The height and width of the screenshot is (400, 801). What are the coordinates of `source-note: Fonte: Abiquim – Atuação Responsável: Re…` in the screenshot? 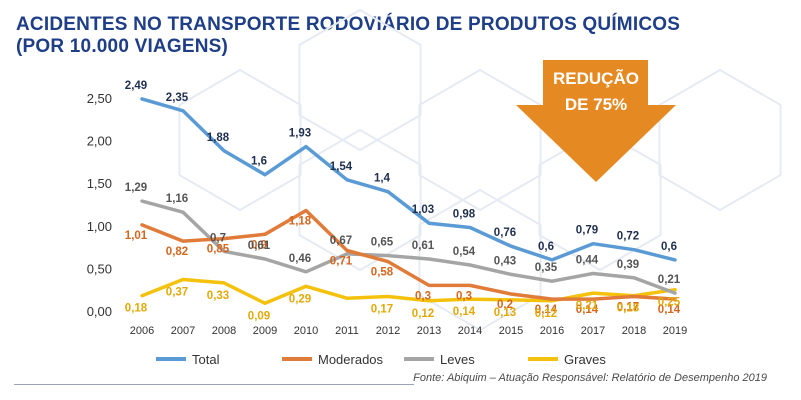 It's located at (590, 378).